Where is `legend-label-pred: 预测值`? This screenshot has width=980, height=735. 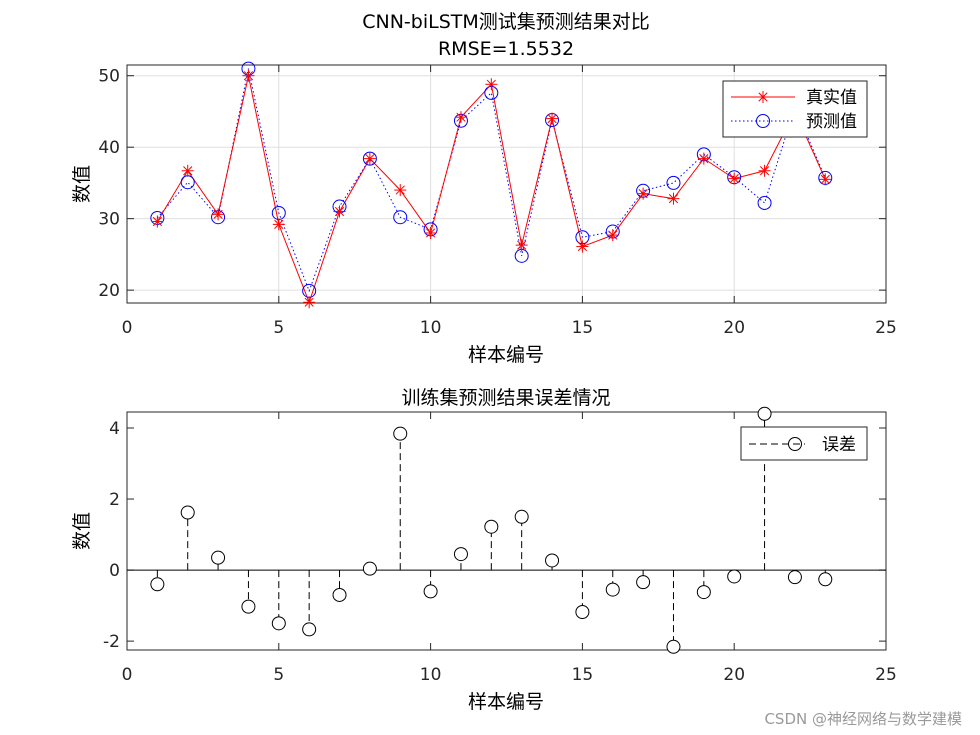
legend-label-pred: 预测值 is located at coordinates (831, 122).